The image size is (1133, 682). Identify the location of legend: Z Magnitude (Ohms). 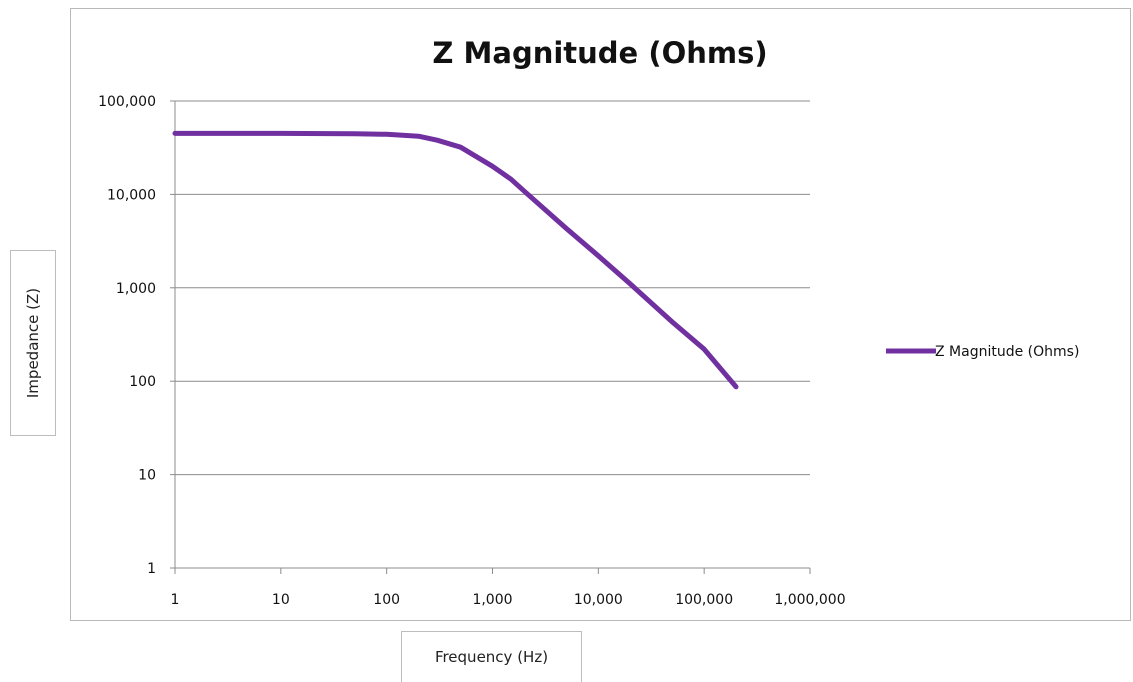
(982, 352).